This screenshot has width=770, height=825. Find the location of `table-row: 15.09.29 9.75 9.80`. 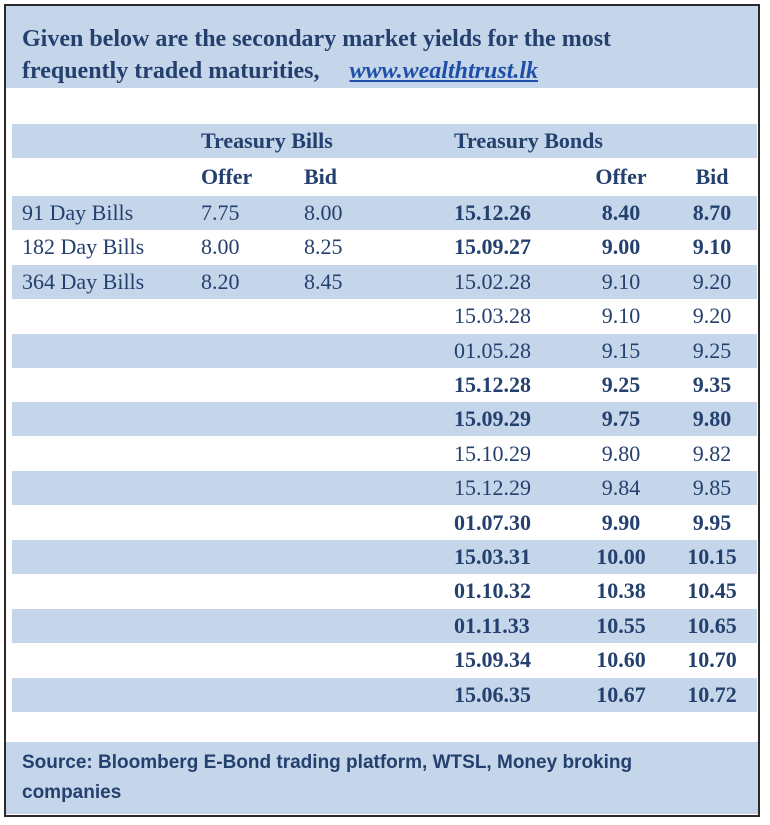

table-row: 15.09.29 9.75 9.80 is located at coordinates (384, 419).